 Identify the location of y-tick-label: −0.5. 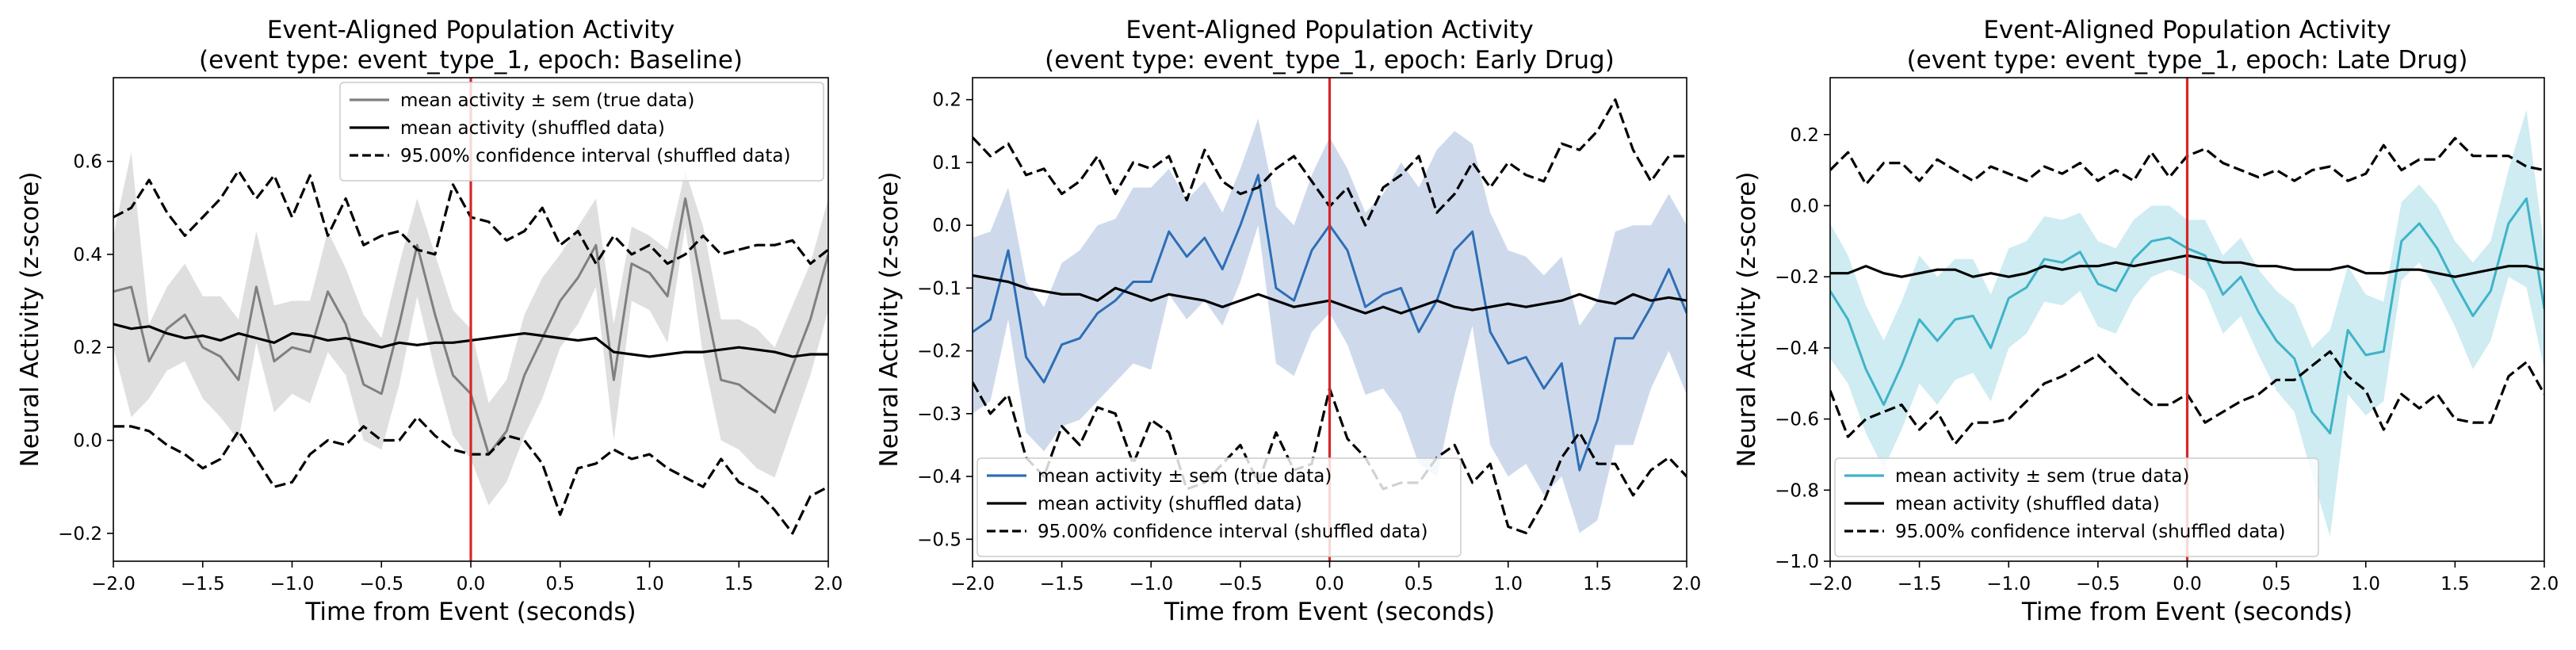
(939, 540).